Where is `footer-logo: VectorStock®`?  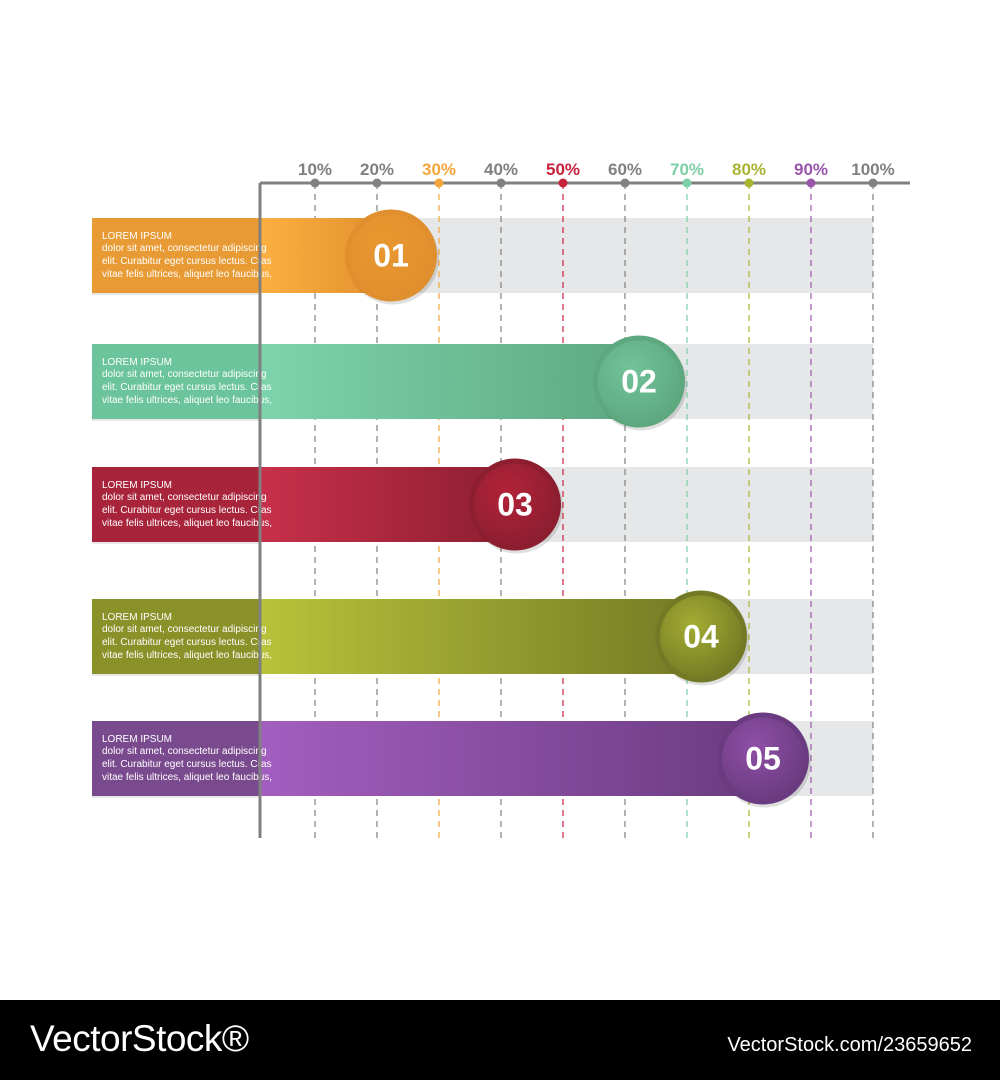 footer-logo: VectorStock® is located at coordinates (139, 1038).